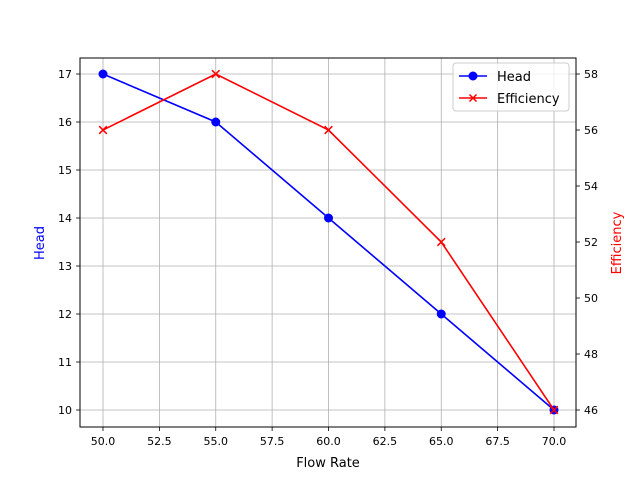 Image resolution: width=640 pixels, height=480 pixels. What do you see at coordinates (591, 130) in the screenshot?
I see `y2-tick-label: 56` at bounding box center [591, 130].